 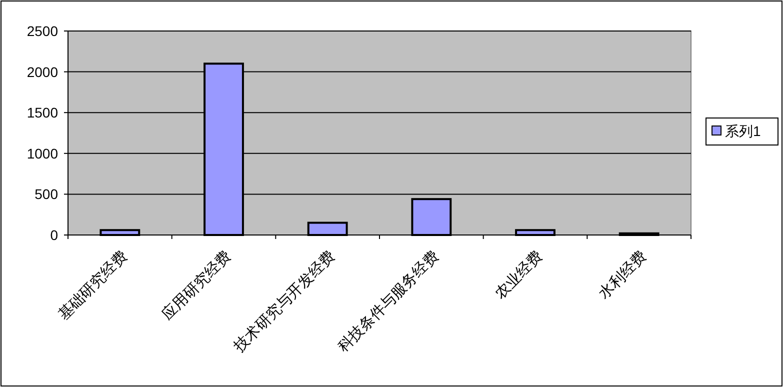 I want to click on x-tick-label: 农业经费, so click(x=519, y=275).